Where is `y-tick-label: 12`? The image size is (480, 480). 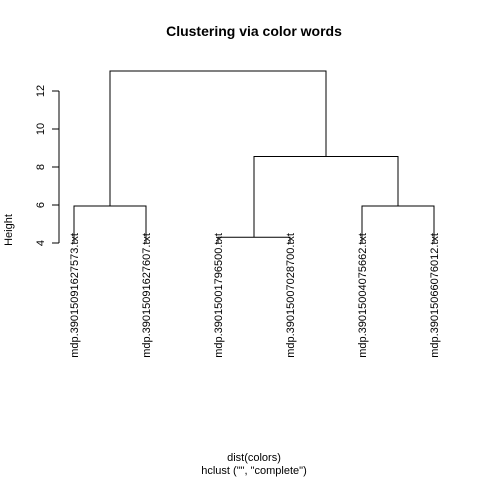
y-tick-label: 12 is located at coordinates (41, 91).